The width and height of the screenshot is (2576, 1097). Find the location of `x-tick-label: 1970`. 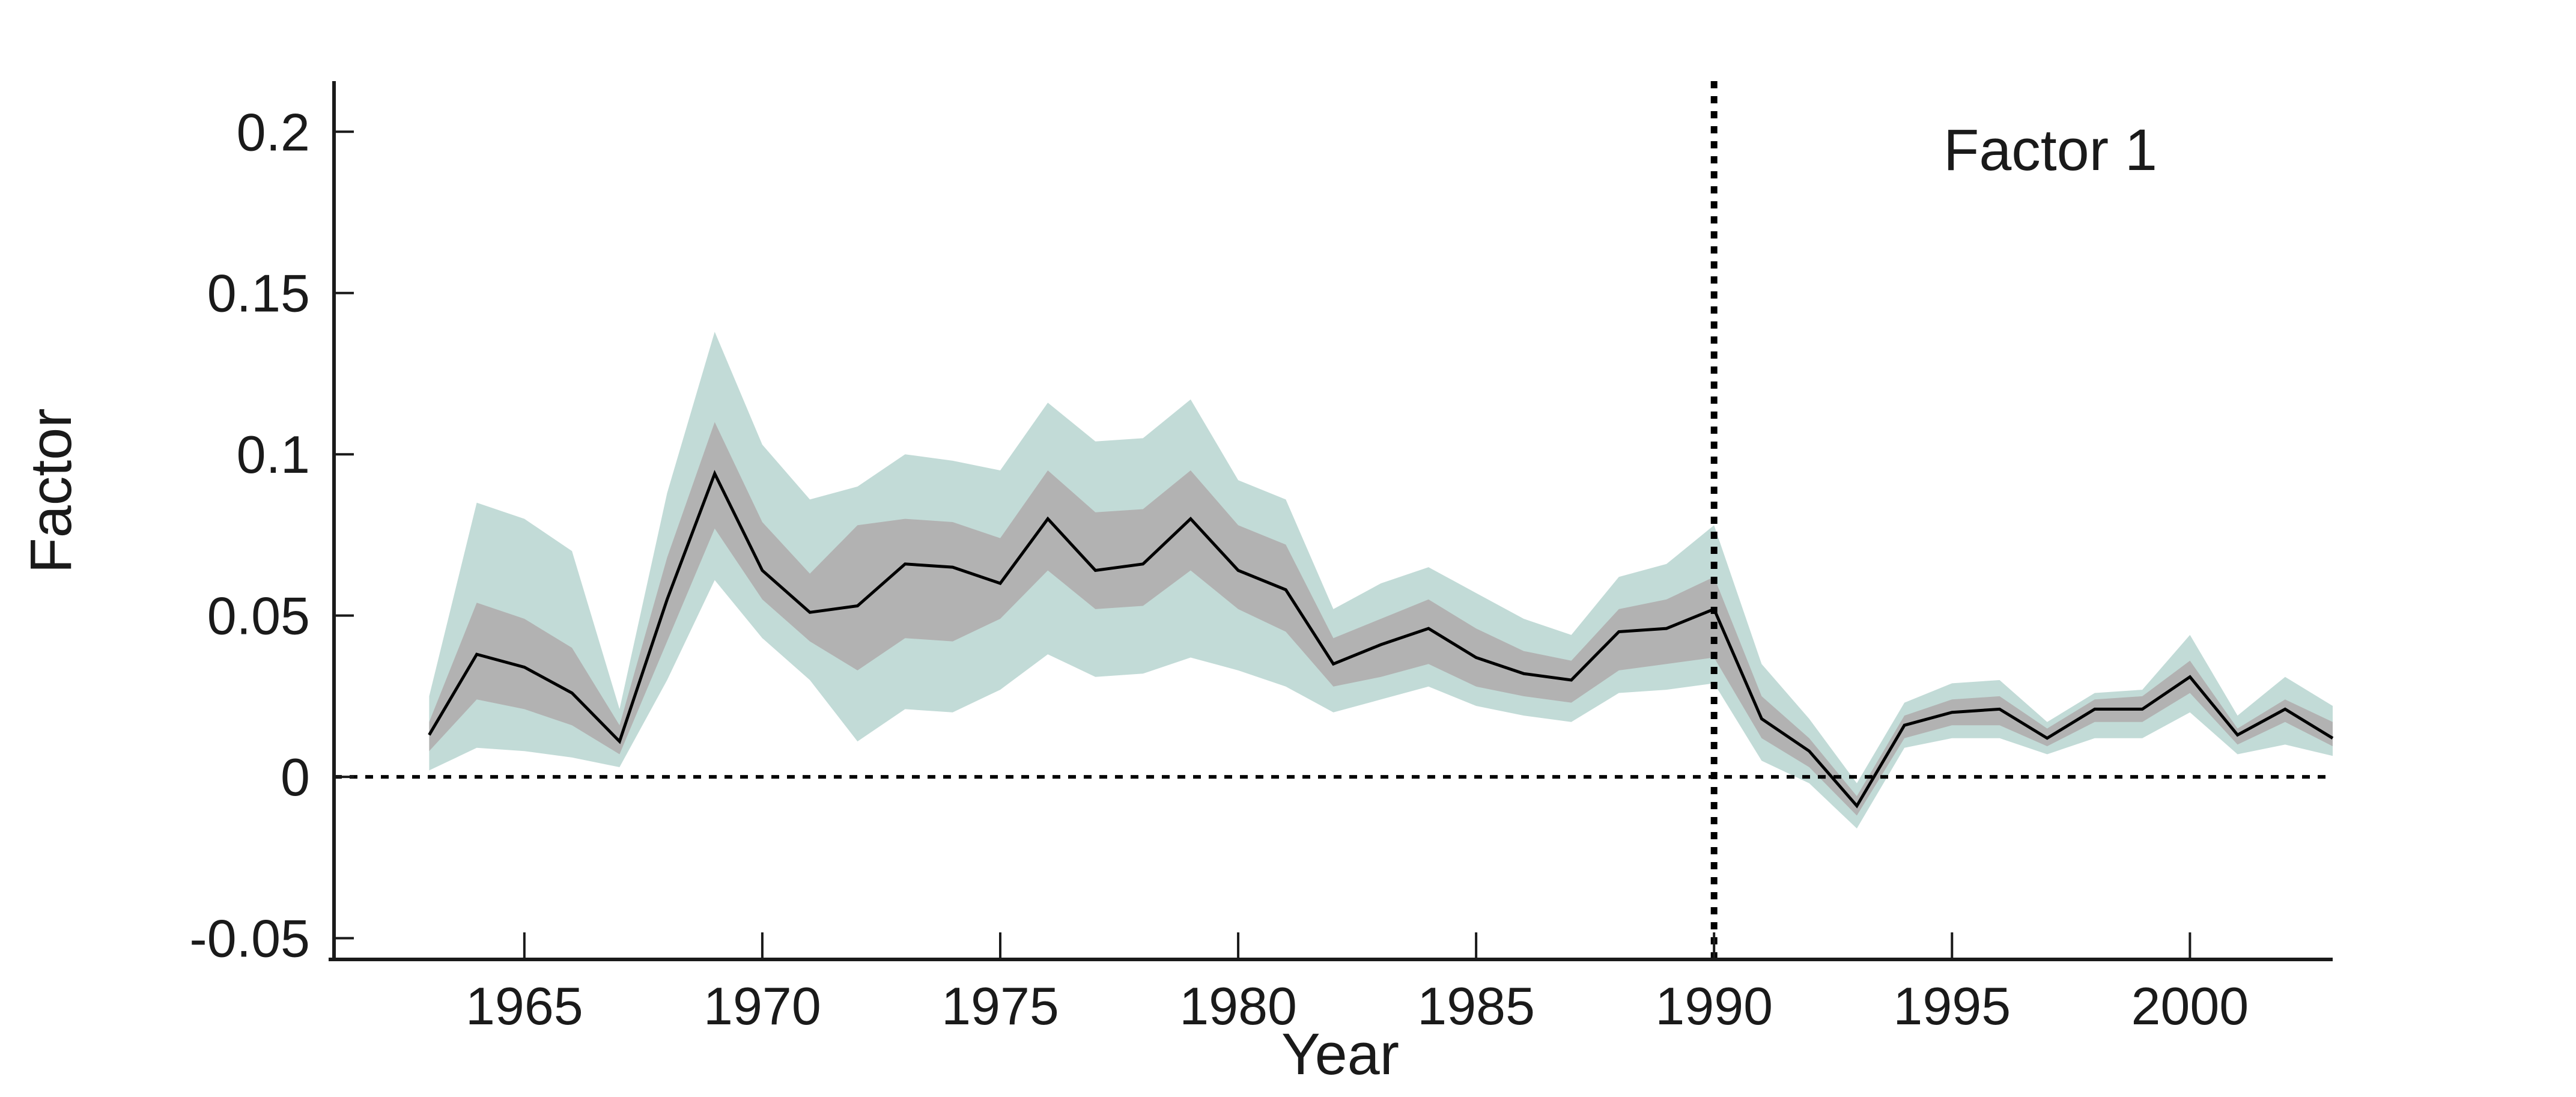

x-tick-label: 1970 is located at coordinates (762, 1006).